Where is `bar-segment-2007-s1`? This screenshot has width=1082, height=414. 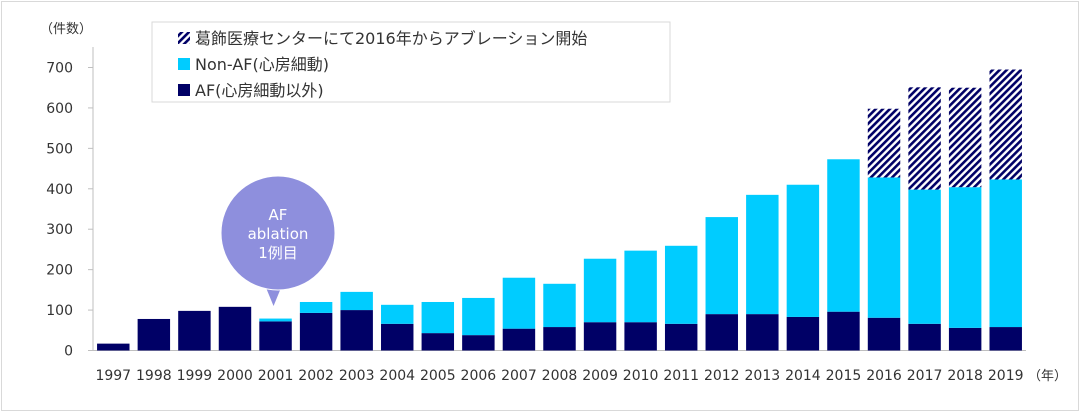 bar-segment-2007-s1 is located at coordinates (519, 303).